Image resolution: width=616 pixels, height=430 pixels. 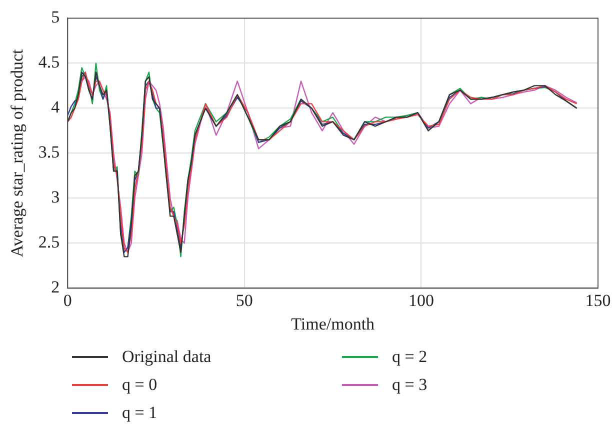 What do you see at coordinates (140, 413) in the screenshot?
I see `legend-label: q = 1` at bounding box center [140, 413].